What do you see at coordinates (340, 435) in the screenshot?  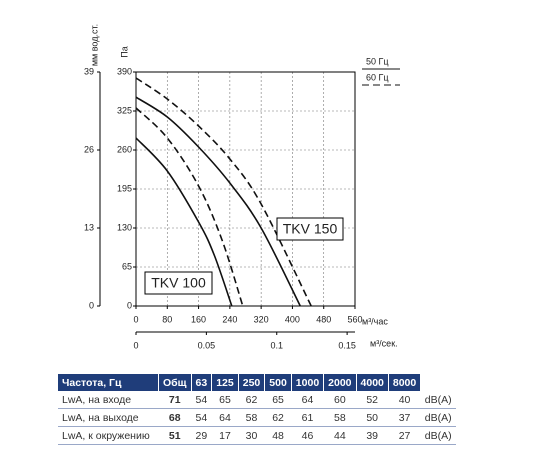 I see `table-cell: 44` at bounding box center [340, 435].